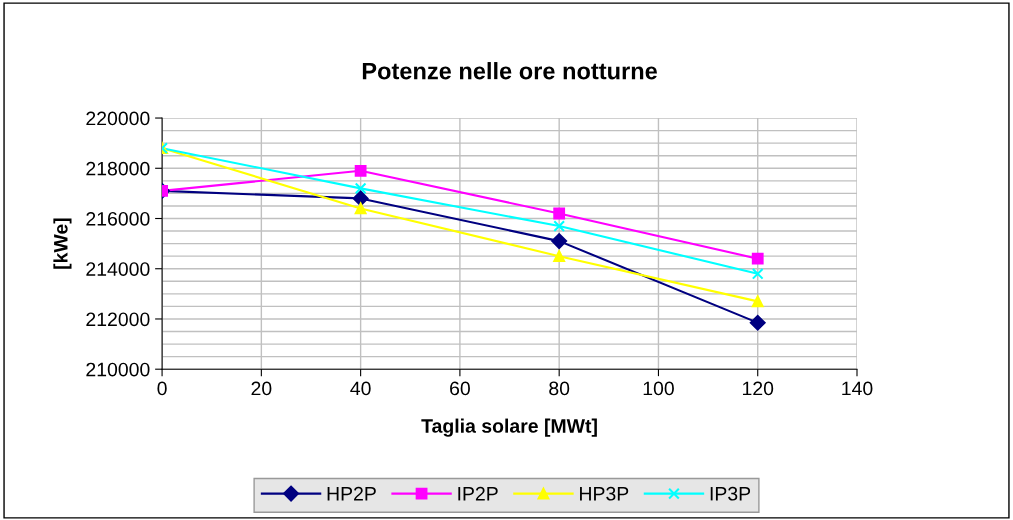 This screenshot has width=1013, height=520. What do you see at coordinates (460, 388) in the screenshot?
I see `x-tick-label: 60` at bounding box center [460, 388].